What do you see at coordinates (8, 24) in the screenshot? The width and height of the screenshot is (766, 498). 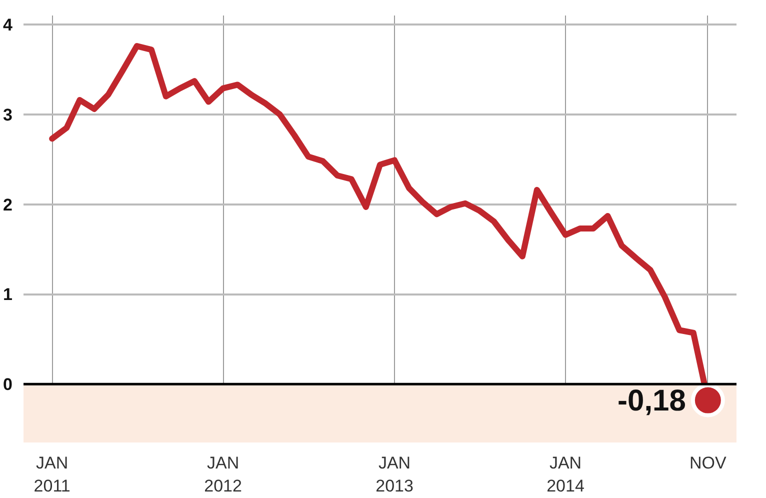 I see `y-tick-label: 4` at bounding box center [8, 24].